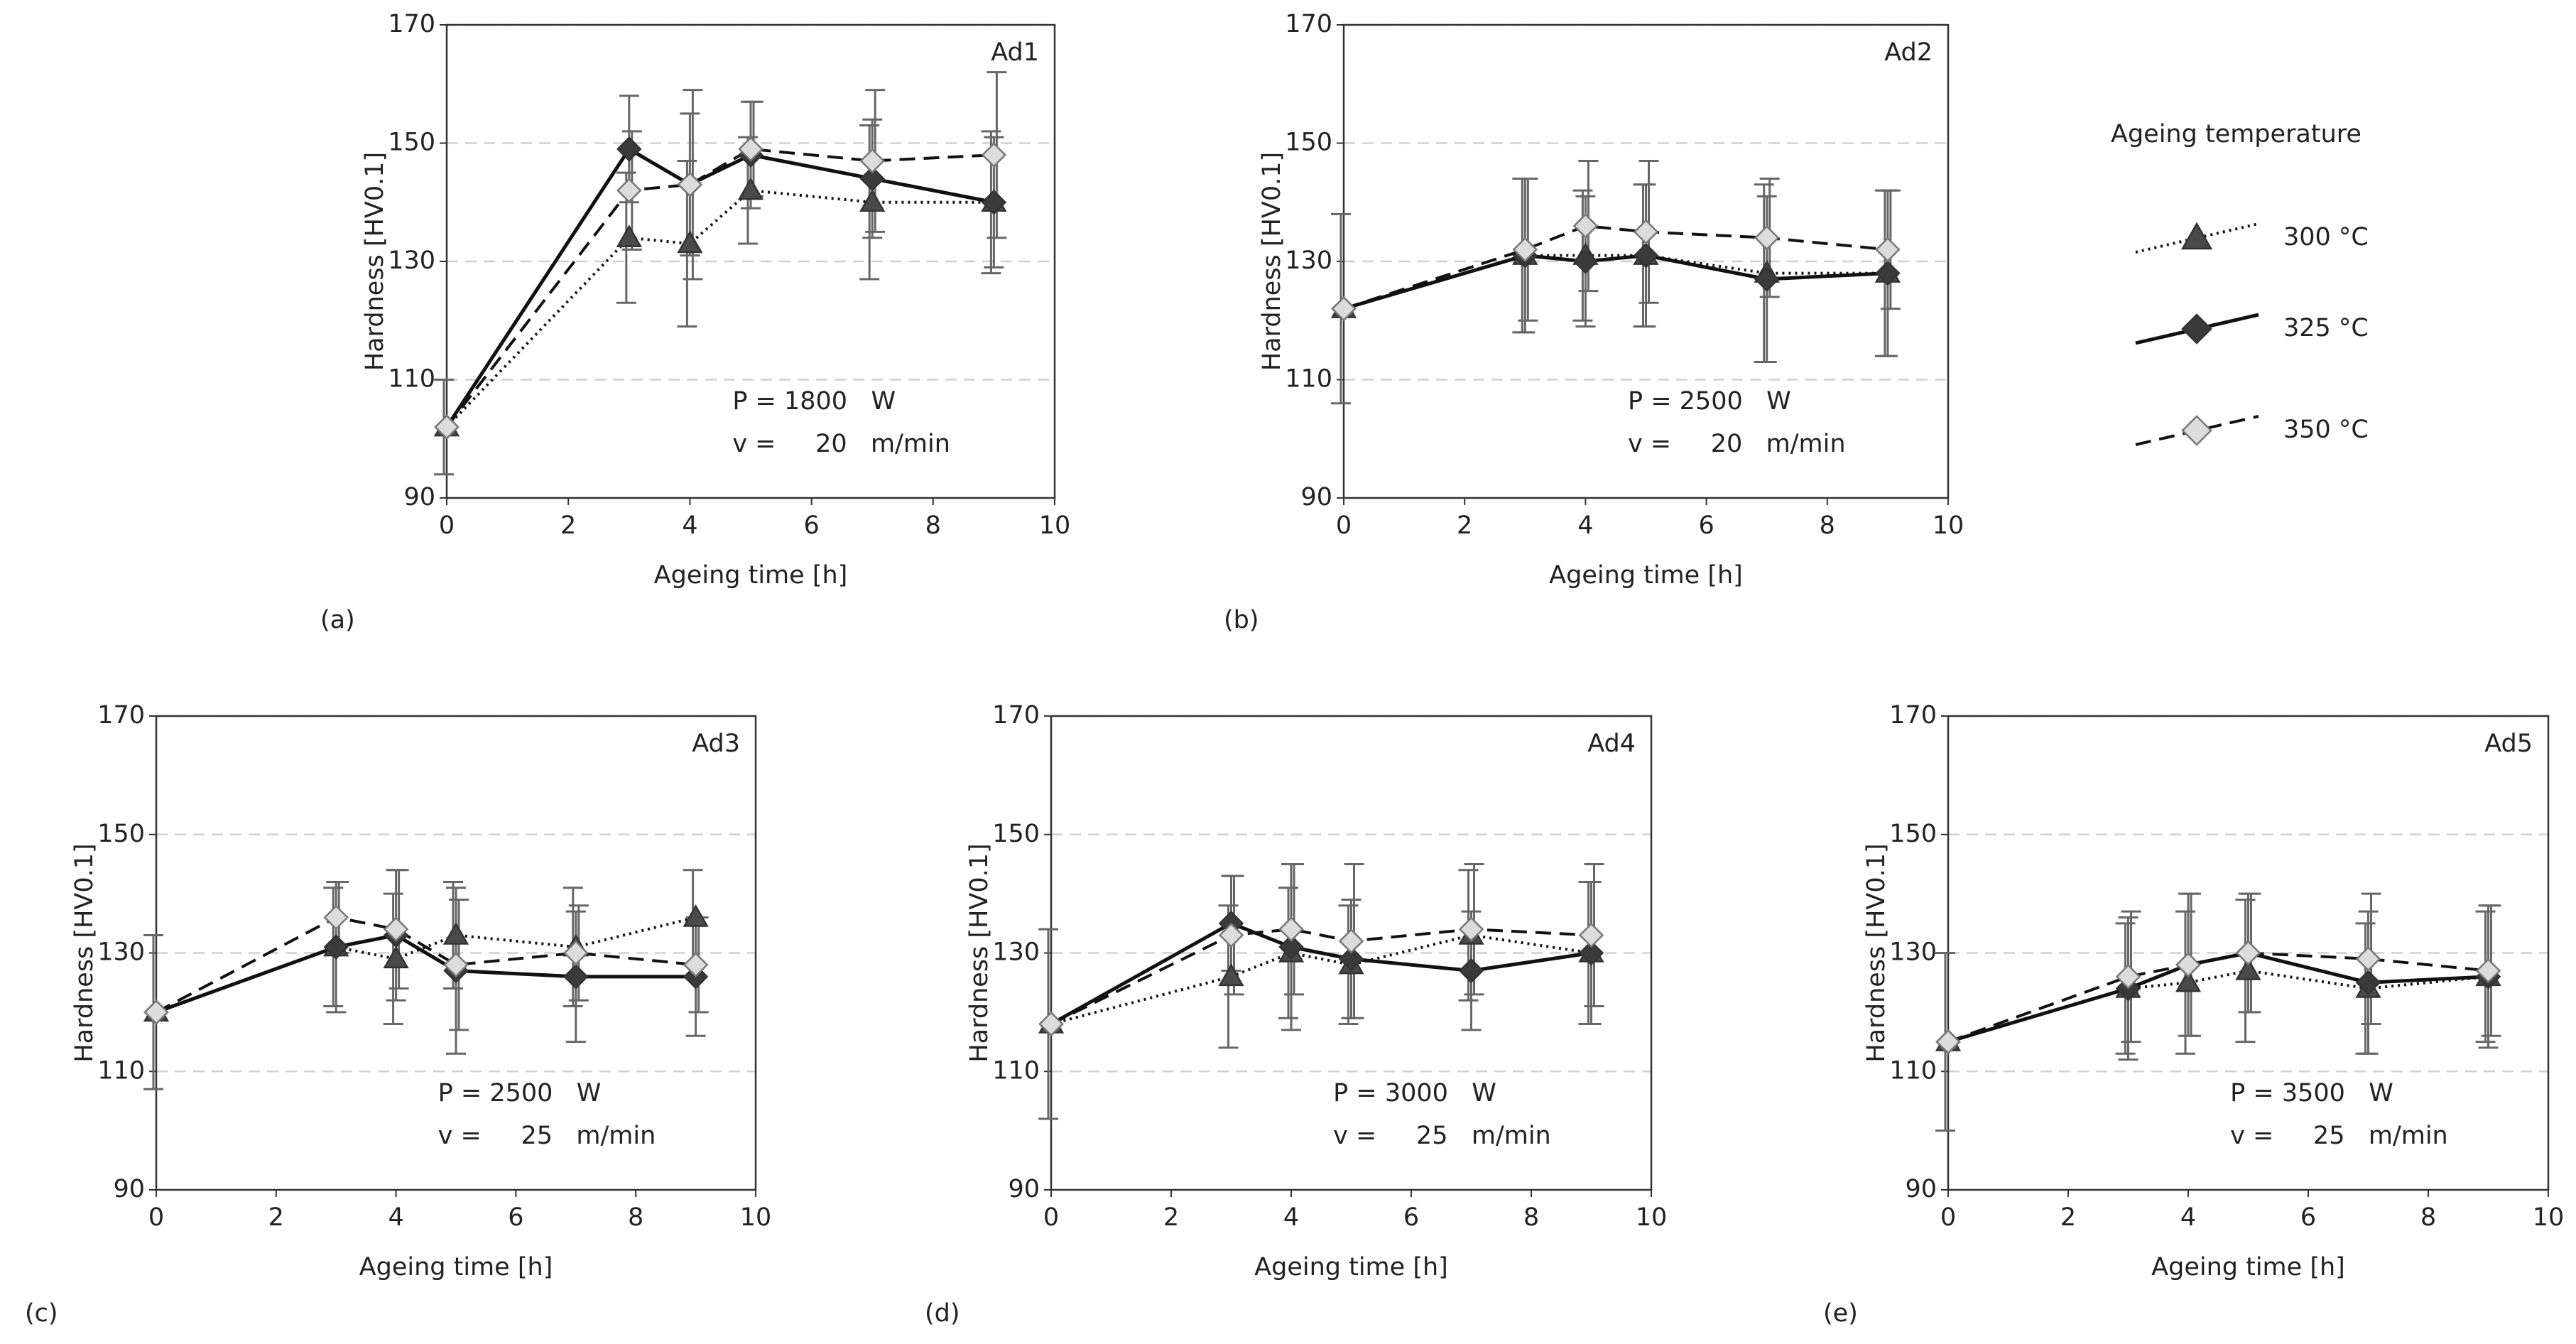  What do you see at coordinates (1909, 53) in the screenshot?
I see `panel-title: Ad2` at bounding box center [1909, 53].